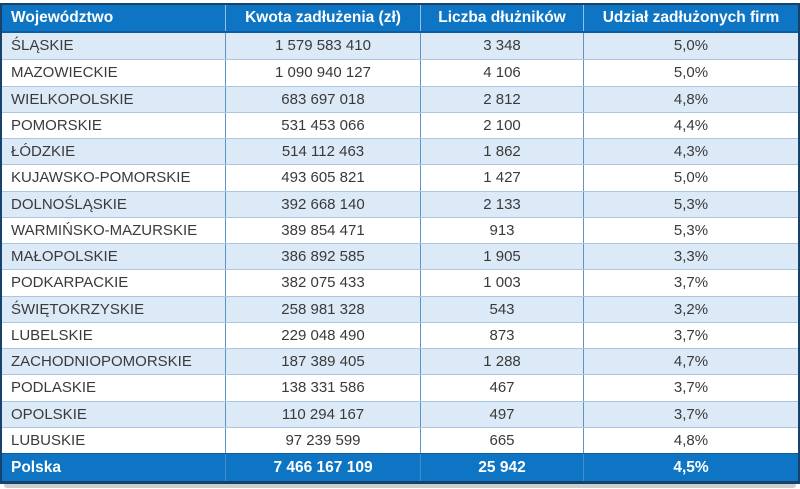 The width and height of the screenshot is (800, 489). I want to click on debt-amount-cell: 97 239 599, so click(322, 440).